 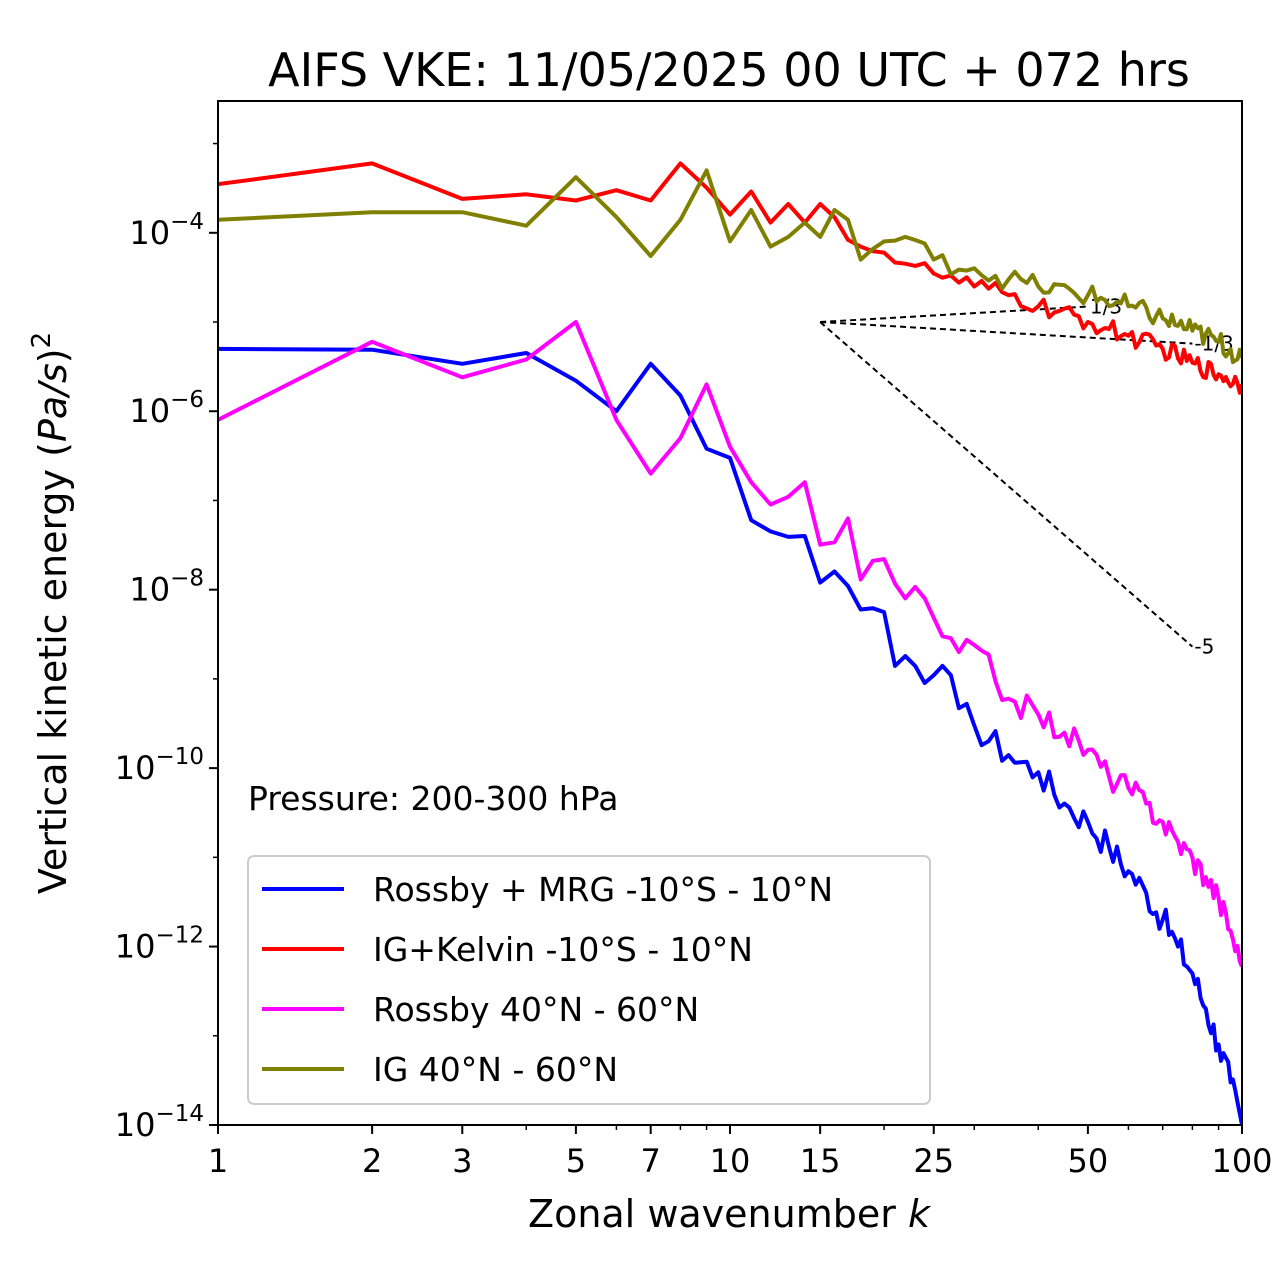 What do you see at coordinates (433, 798) in the screenshot?
I see `pressure-annotation: Pressure: 200-300 hPa` at bounding box center [433, 798].